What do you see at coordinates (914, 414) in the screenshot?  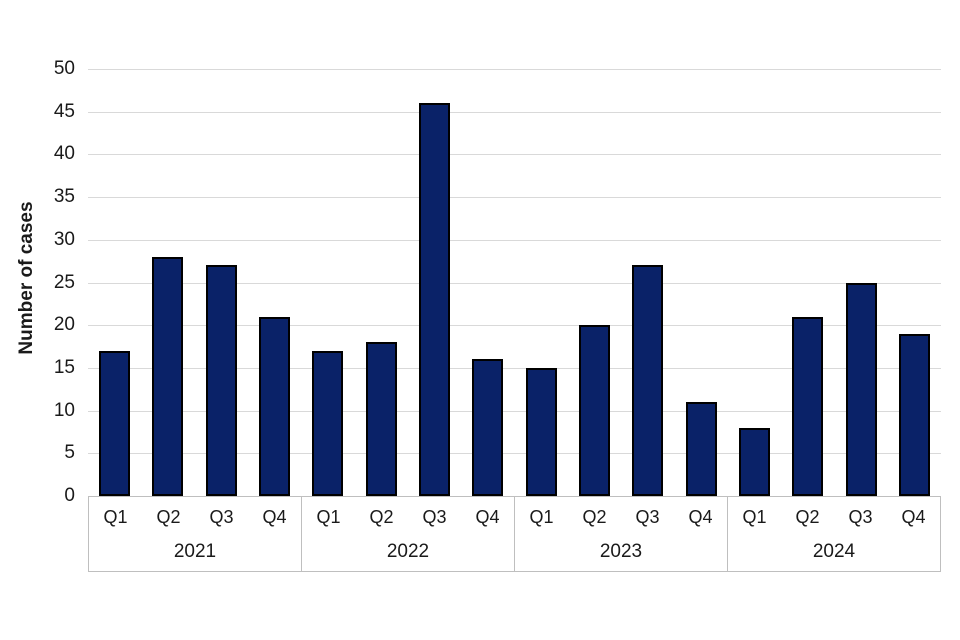 I see `bar-2024-q4` at bounding box center [914, 414].